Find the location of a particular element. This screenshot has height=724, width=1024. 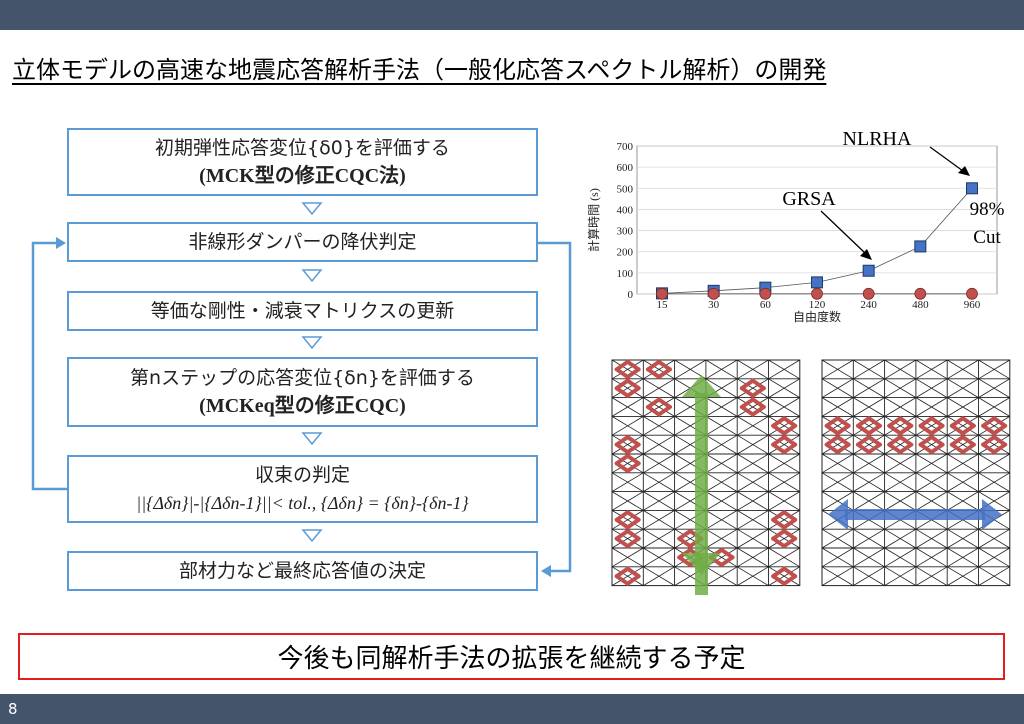

loop-back-arrow is located at coordinates (49, 366).